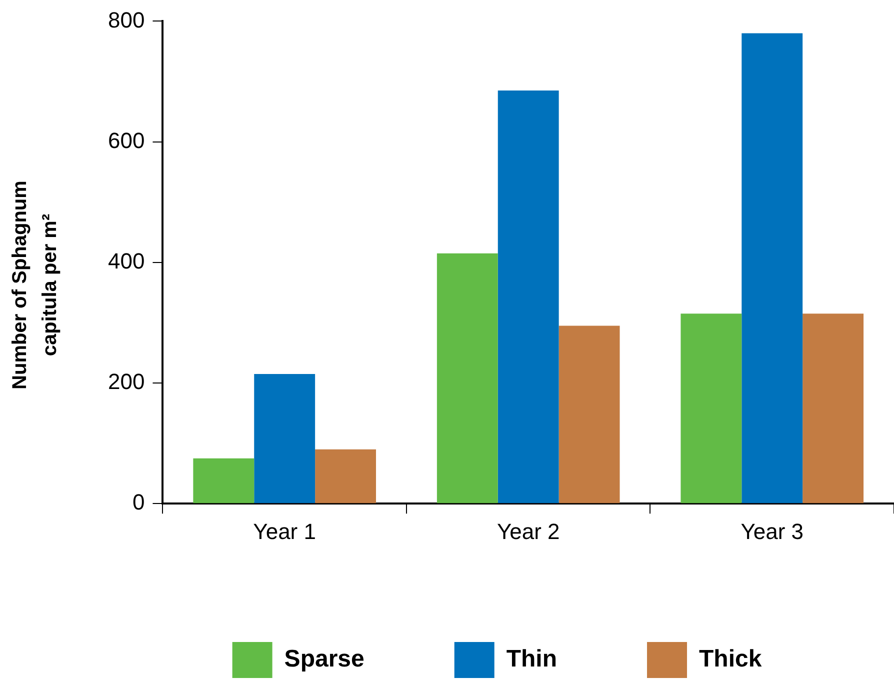 The height and width of the screenshot is (688, 894). I want to click on y-tick-label: 0, so click(138, 502).